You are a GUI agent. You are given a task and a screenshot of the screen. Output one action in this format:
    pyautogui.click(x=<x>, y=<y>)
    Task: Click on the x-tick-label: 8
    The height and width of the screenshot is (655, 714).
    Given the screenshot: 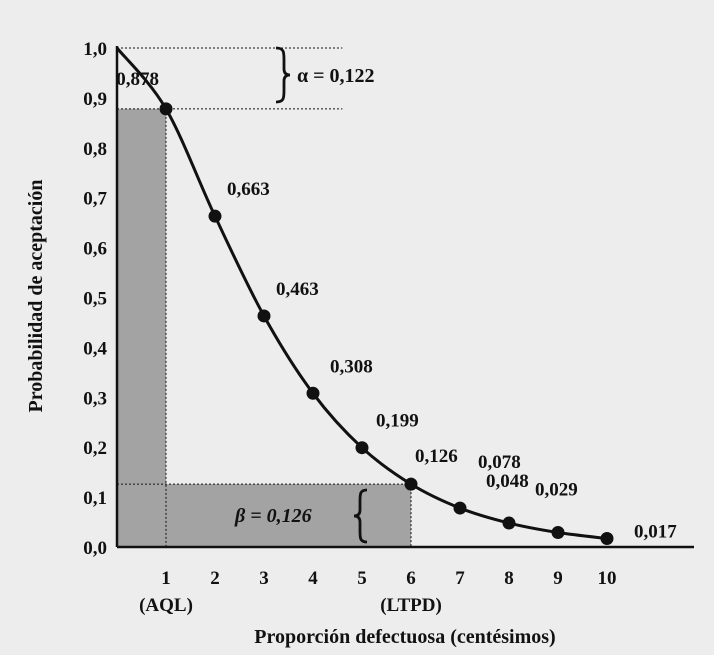 What is the action you would take?
    pyautogui.click(x=509, y=578)
    